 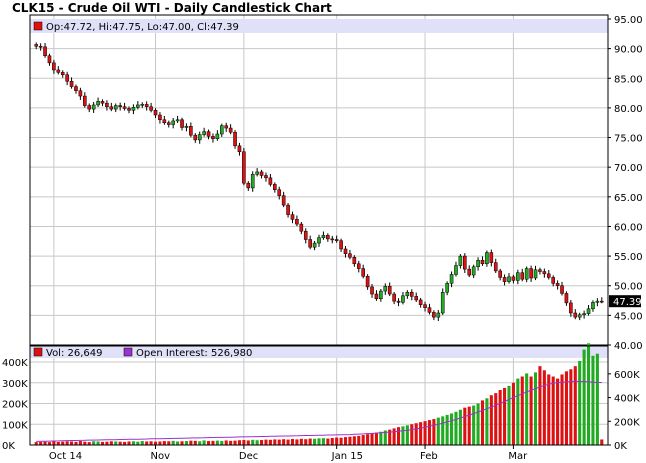 What do you see at coordinates (74, 353) in the screenshot?
I see `volume-readout: Vol: 26,649` at bounding box center [74, 353].